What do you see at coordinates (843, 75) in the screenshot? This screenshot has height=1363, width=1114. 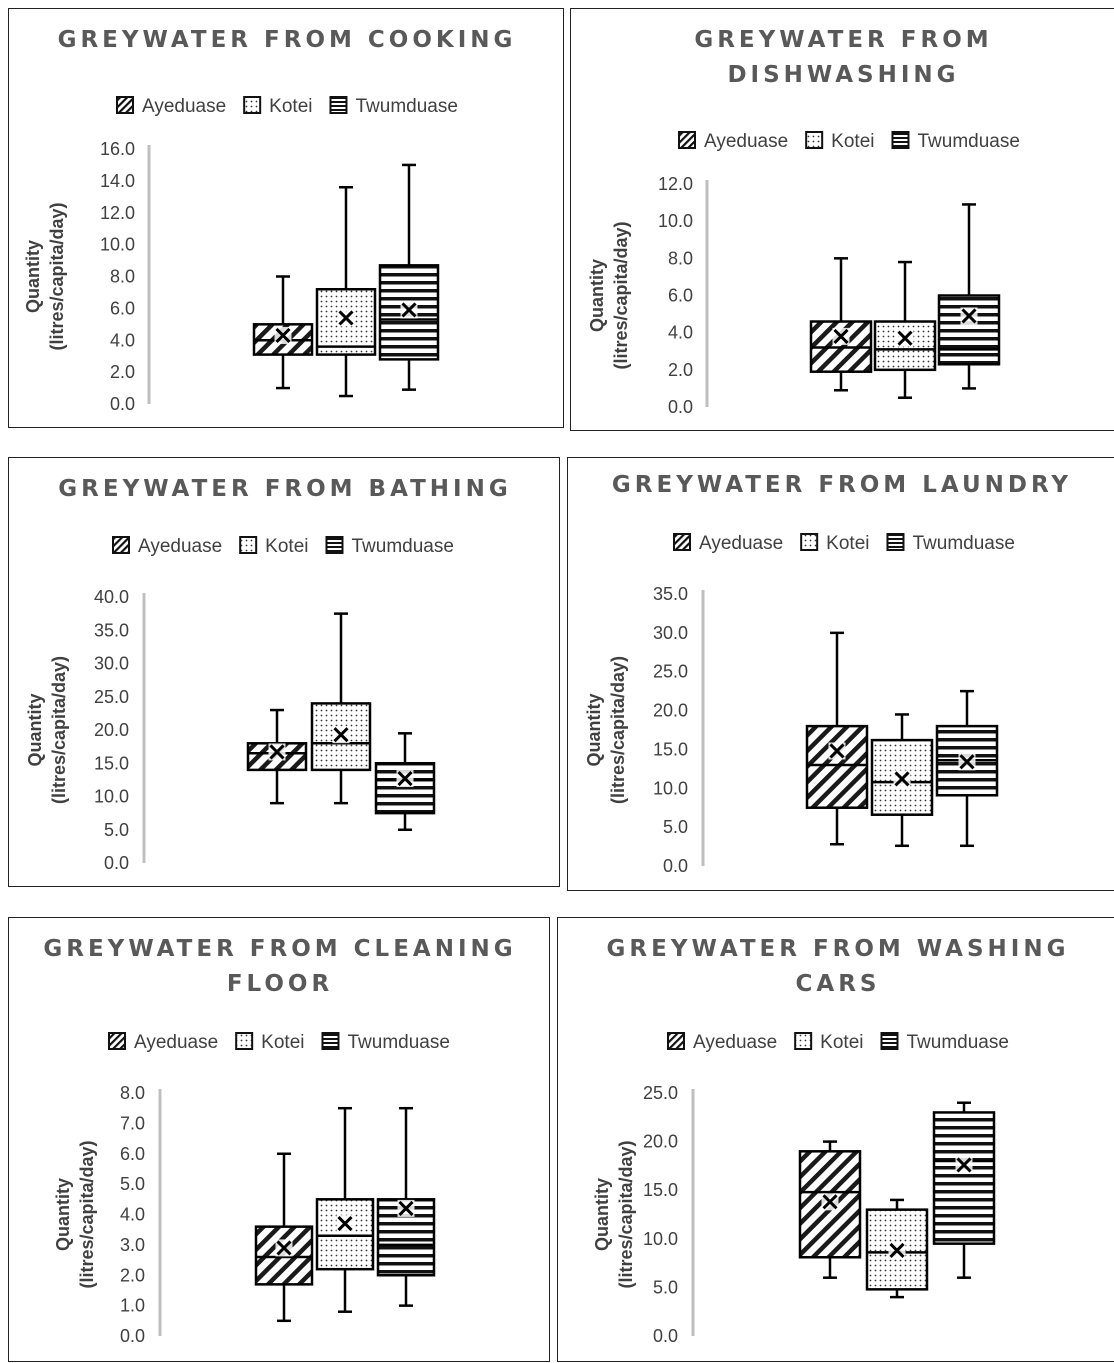 I see `chart-title-line-2: DISHWASHING` at bounding box center [843, 75].